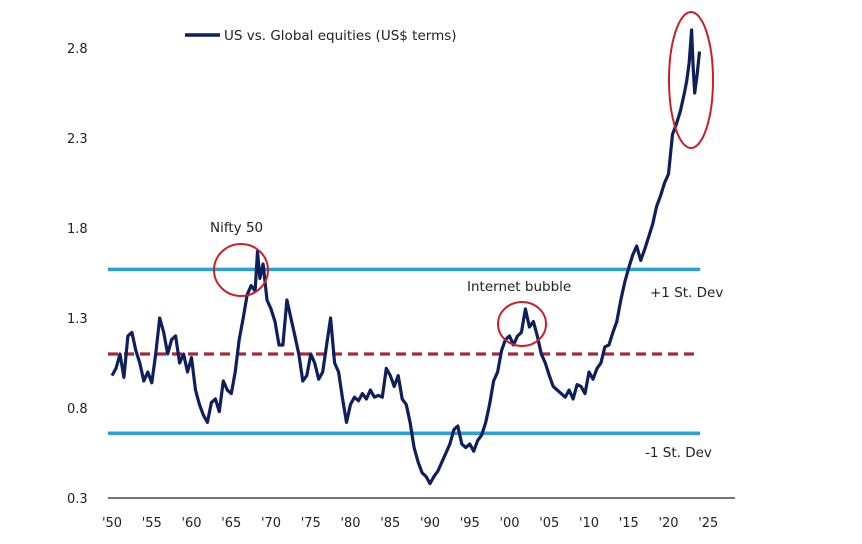  What do you see at coordinates (77, 499) in the screenshot?
I see `y-tick-label: 0.3` at bounding box center [77, 499].